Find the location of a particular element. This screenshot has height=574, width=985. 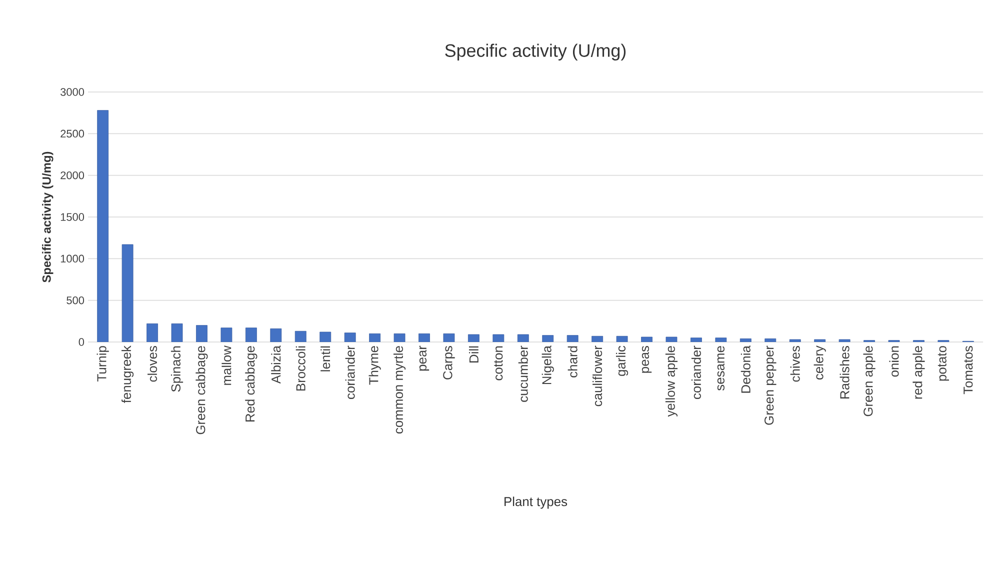

y-tick-label: 2000 is located at coordinates (72, 175).